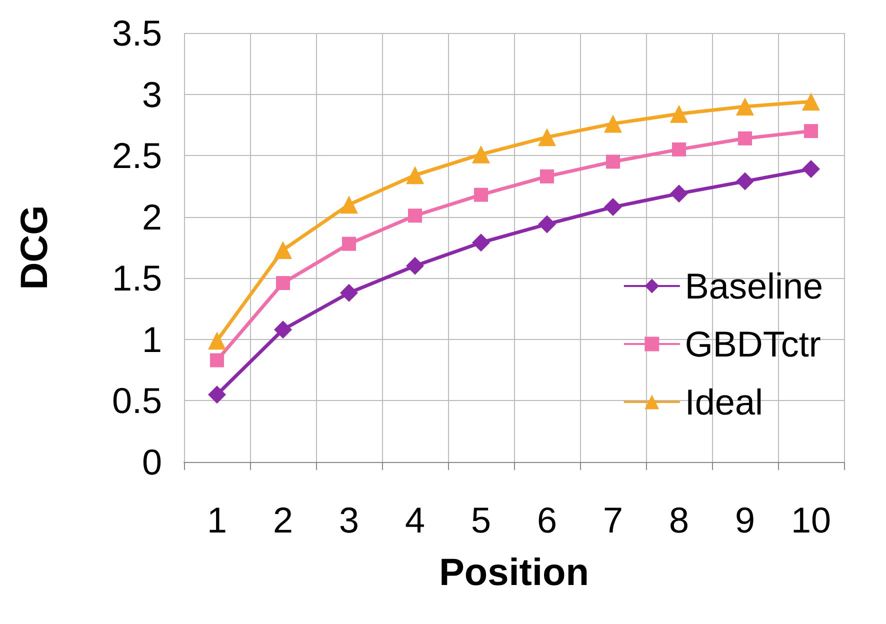  Describe the element at coordinates (613, 520) in the screenshot. I see `x-tick-label: 7` at that location.